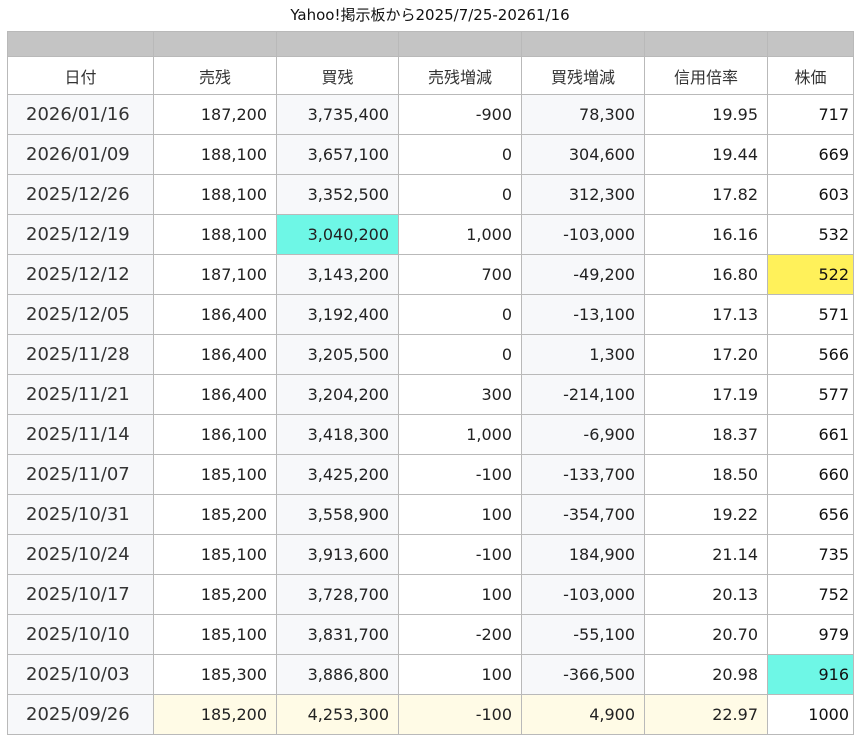 This screenshot has height=735, width=860. I want to click on sell-change-cell: -100, so click(460, 714).